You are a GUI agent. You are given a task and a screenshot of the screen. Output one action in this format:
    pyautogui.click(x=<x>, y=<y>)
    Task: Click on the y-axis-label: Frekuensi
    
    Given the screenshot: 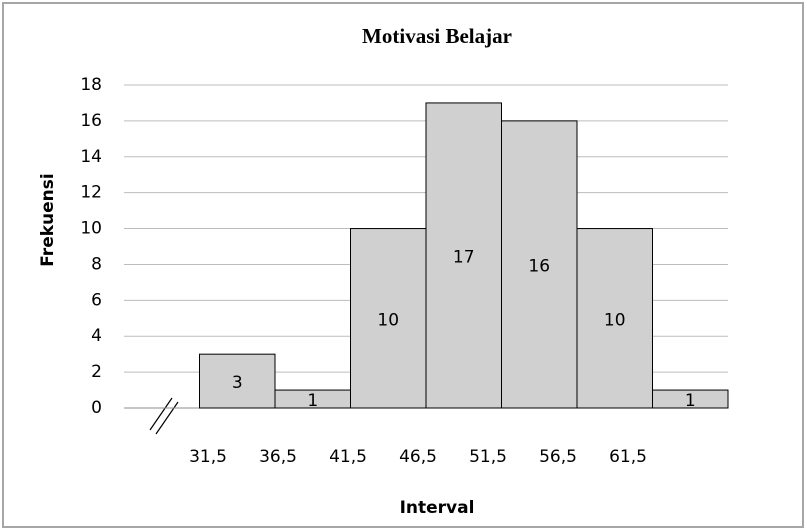 What is the action you would take?
    pyautogui.click(x=48, y=219)
    